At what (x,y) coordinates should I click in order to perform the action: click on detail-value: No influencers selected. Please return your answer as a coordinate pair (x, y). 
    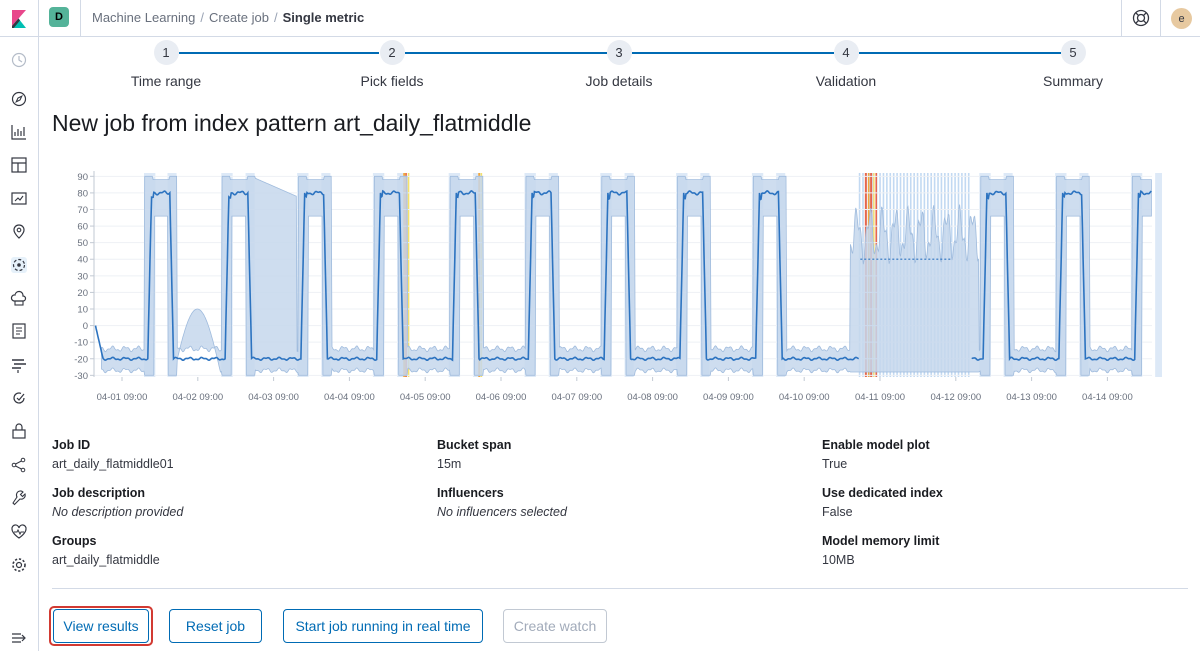
    Looking at the image, I should click on (502, 512).